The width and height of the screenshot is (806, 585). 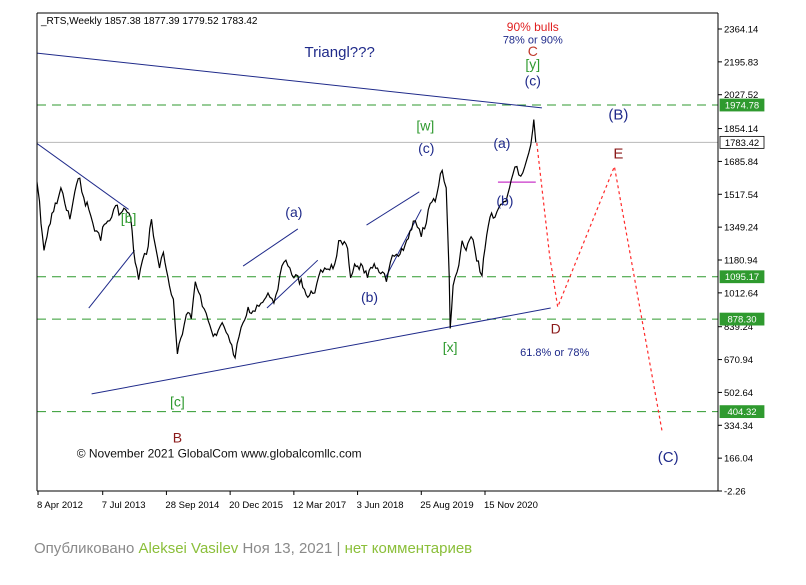 I want to click on level-tag-label-3: 878.30, so click(x=741, y=320).